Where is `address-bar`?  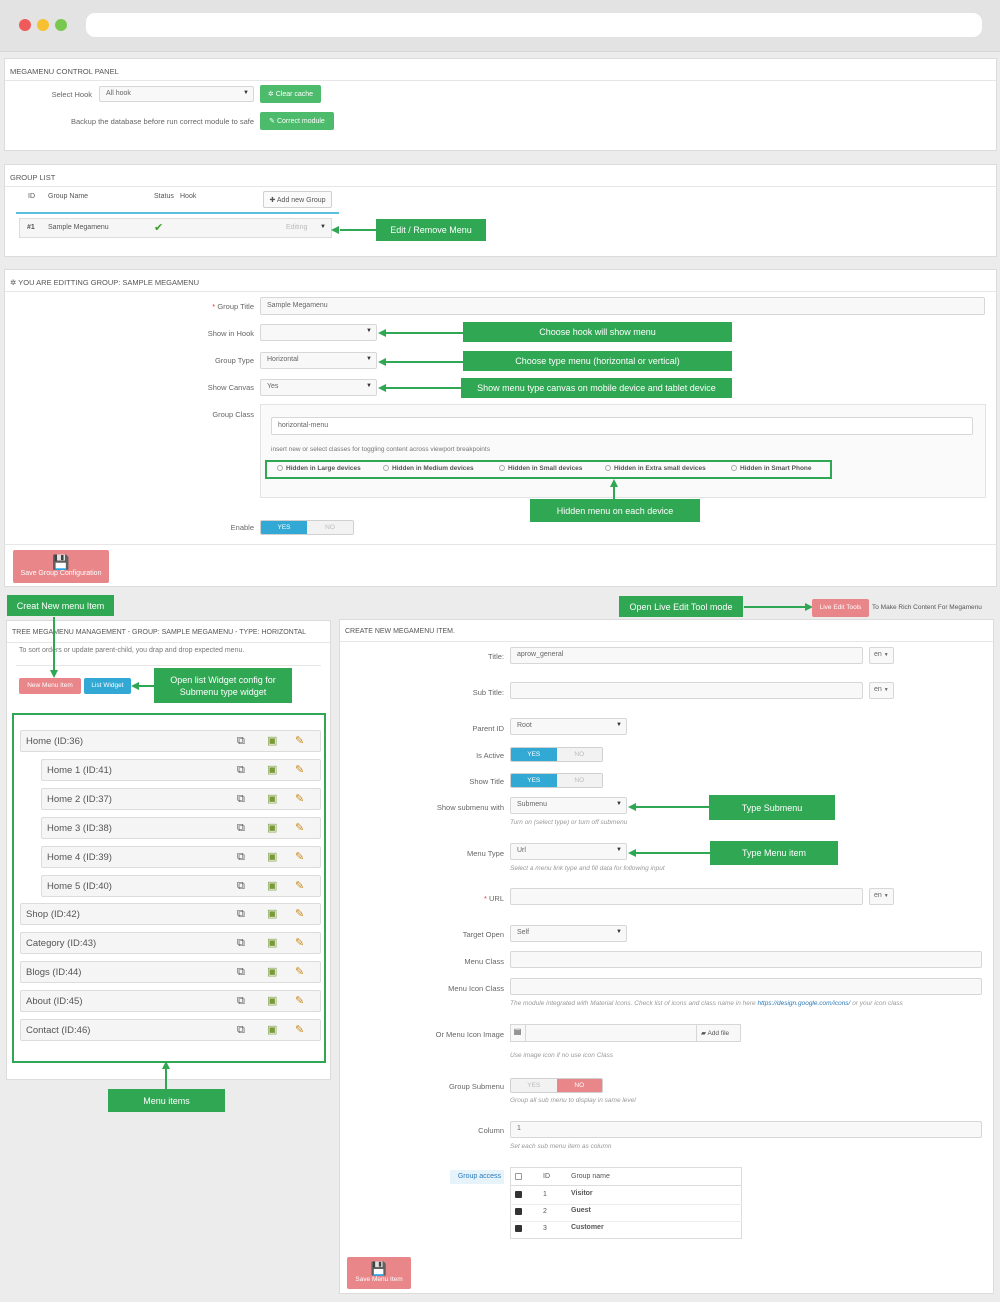
address-bar is located at coordinates (534, 25).